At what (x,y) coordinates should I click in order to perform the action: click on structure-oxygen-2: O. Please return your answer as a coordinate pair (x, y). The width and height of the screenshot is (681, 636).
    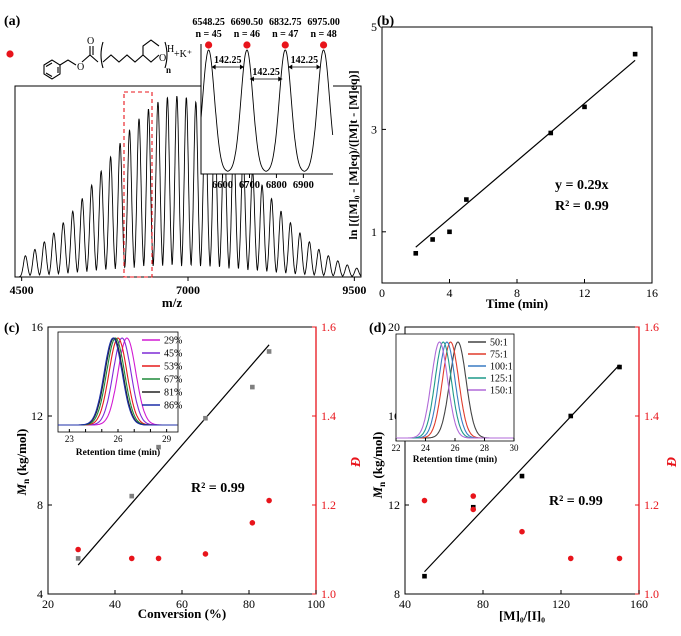
    Looking at the image, I should click on (90, 41).